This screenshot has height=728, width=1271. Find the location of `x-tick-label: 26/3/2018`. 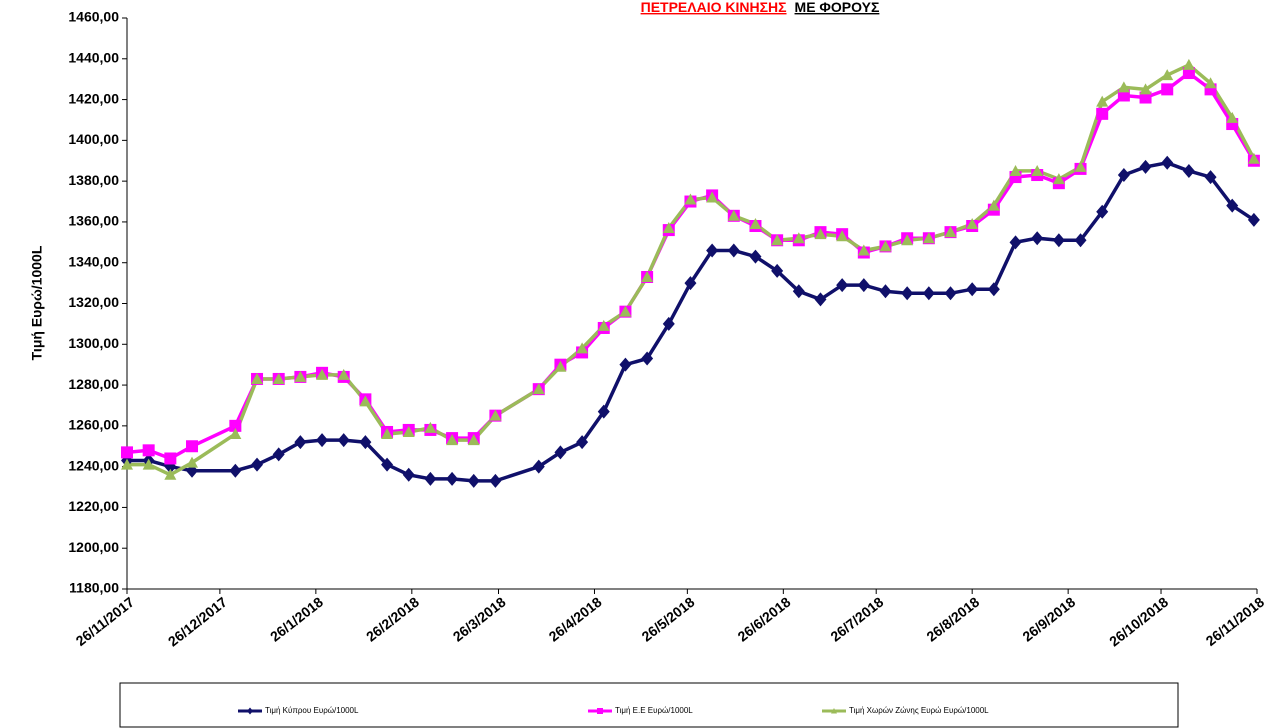

x-tick-label: 26/3/2018 is located at coordinates (479, 619).